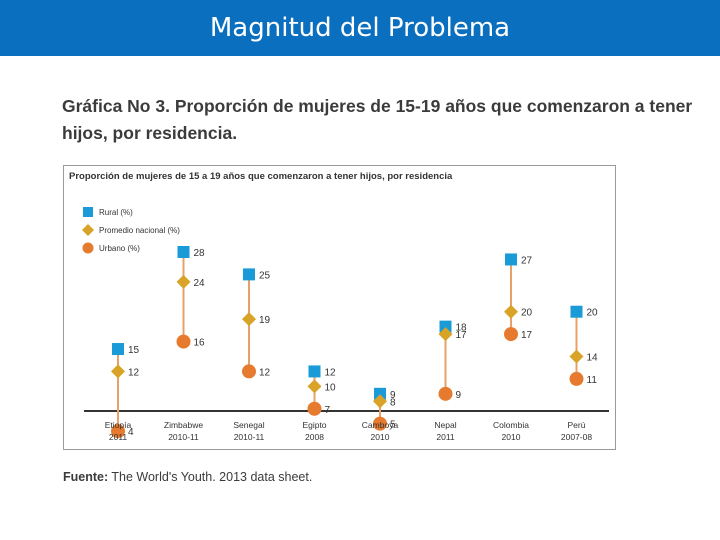 The width and height of the screenshot is (720, 540). I want to click on national-value-label: 10, so click(331, 387).